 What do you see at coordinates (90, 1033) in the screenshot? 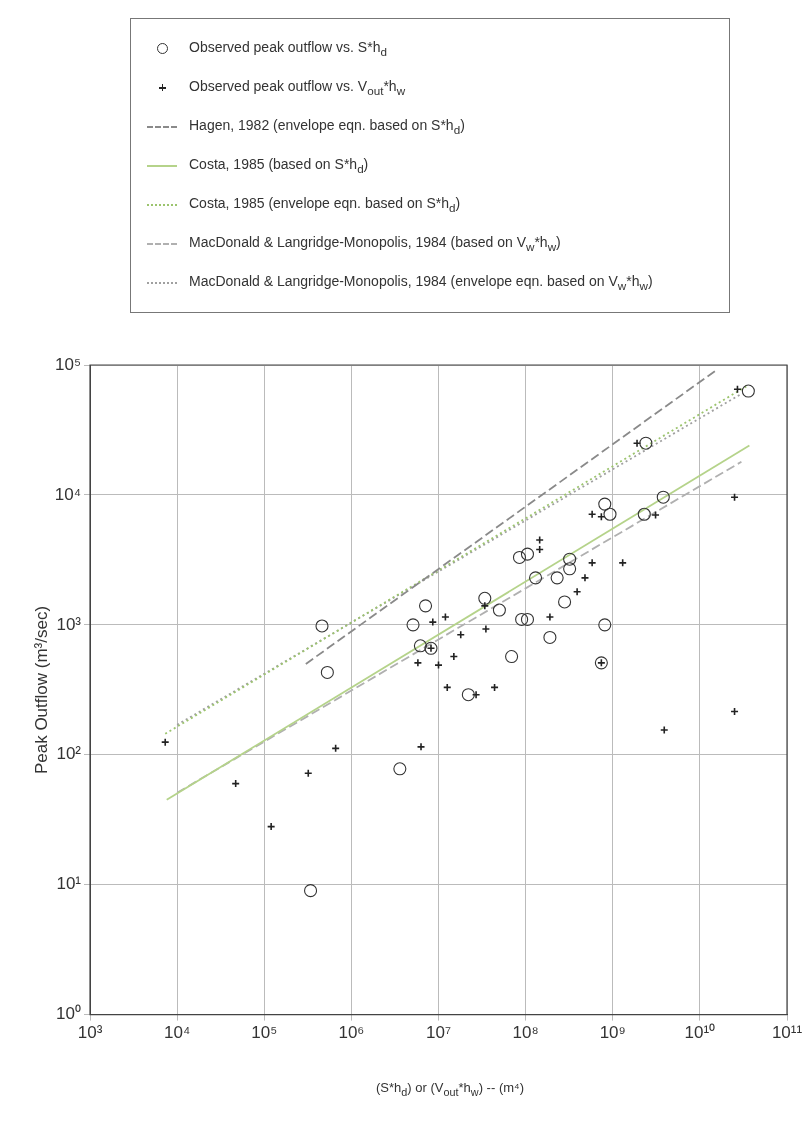
I see `x-tick-label: 10³` at bounding box center [90, 1033].